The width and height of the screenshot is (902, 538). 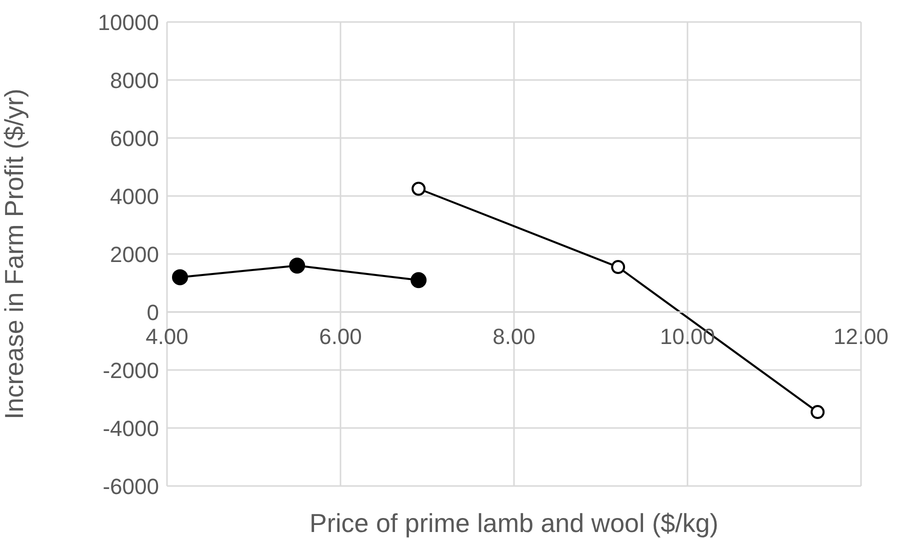 I want to click on x-tick-label: 8.00, so click(x=514, y=336).